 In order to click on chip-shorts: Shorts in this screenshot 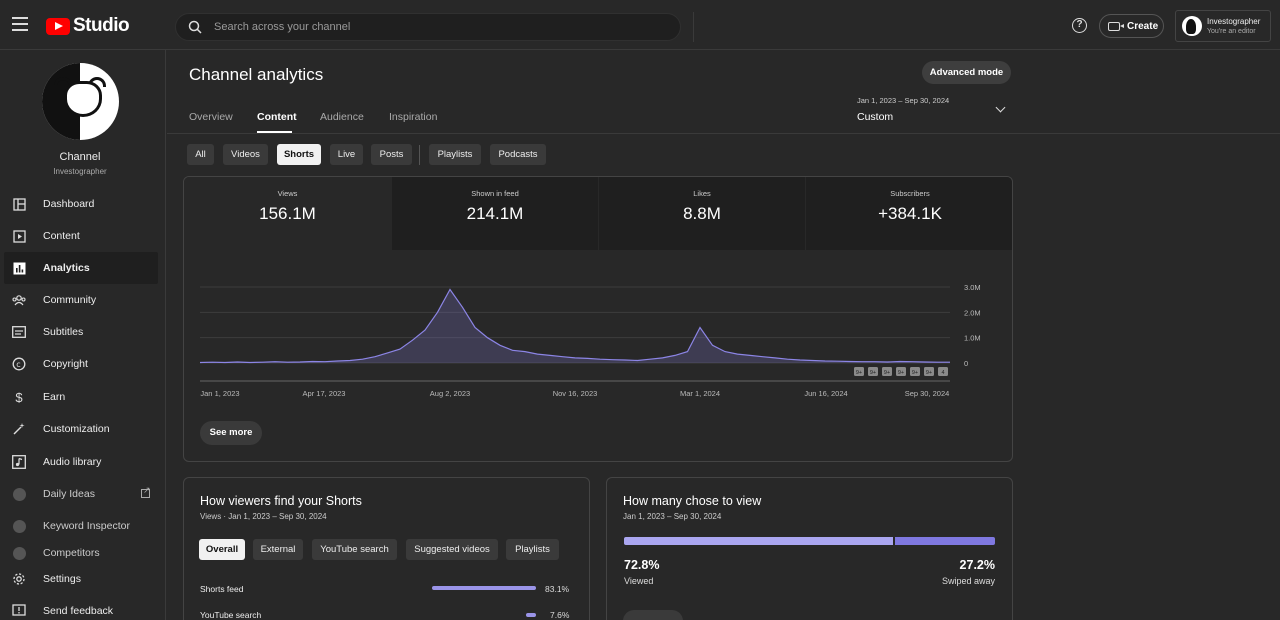, I will do `click(299, 154)`.